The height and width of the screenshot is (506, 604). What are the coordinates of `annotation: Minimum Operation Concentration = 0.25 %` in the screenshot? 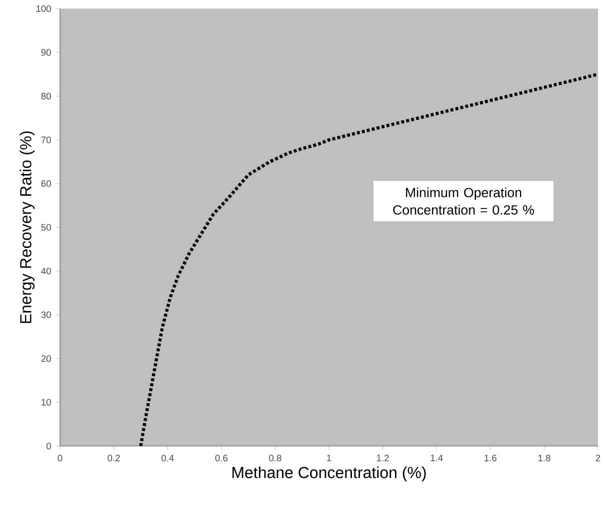 It's located at (463, 201).